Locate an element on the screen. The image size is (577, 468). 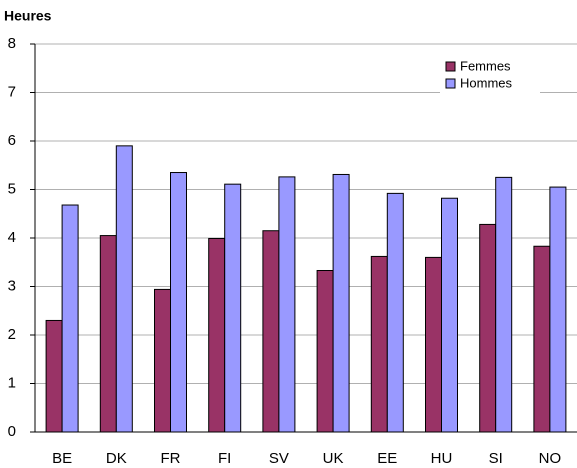
y-tick-label: 4 is located at coordinates (12, 237).